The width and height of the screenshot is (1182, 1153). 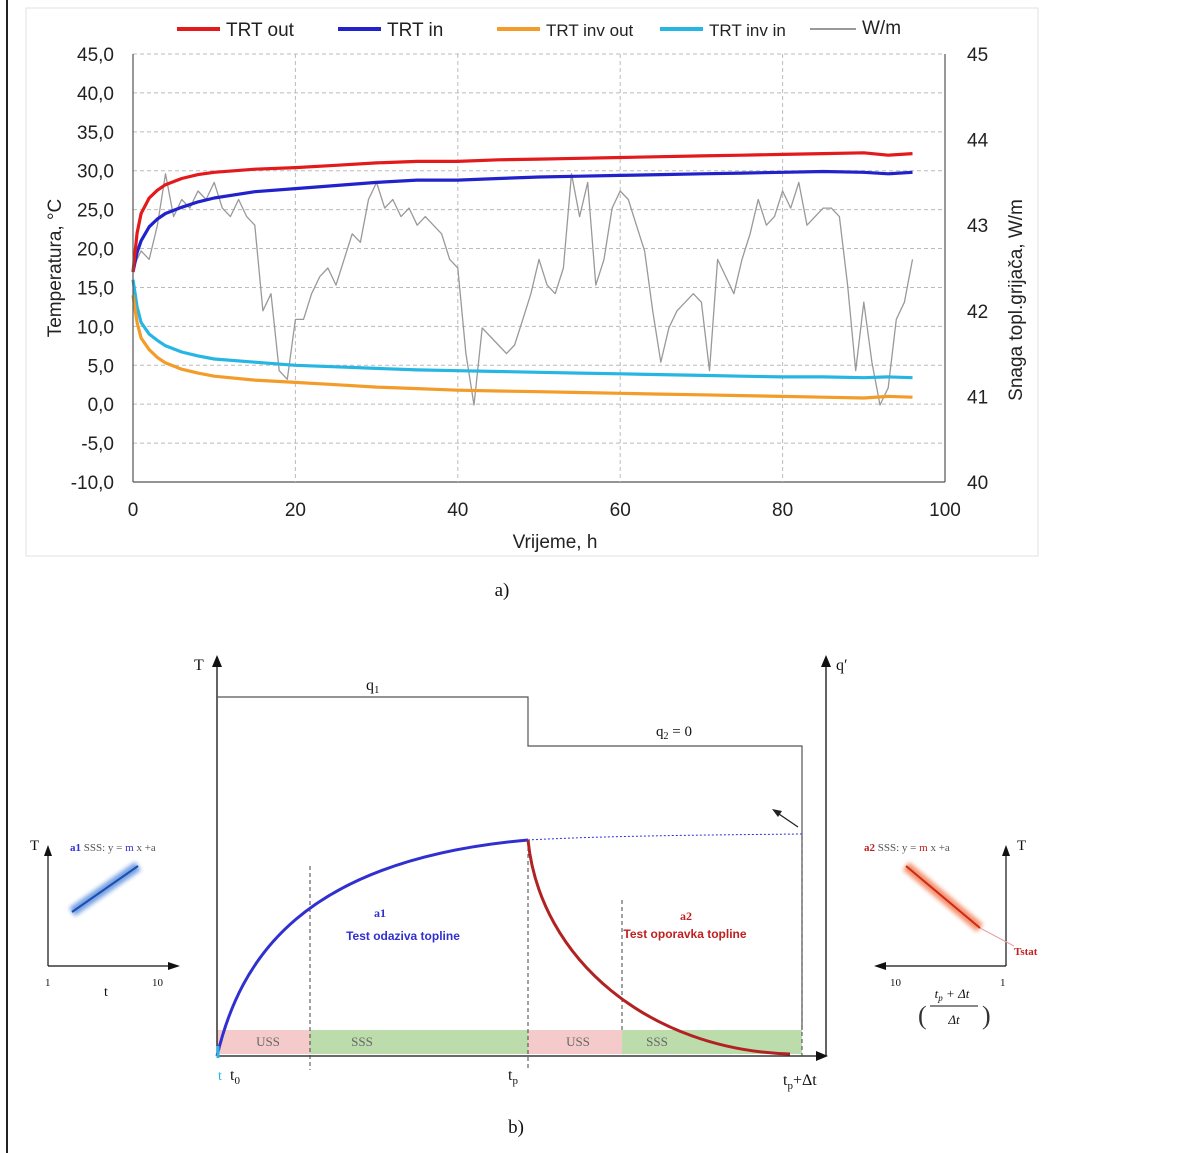 I want to click on y-tick-label: 40,0, so click(x=95, y=94).